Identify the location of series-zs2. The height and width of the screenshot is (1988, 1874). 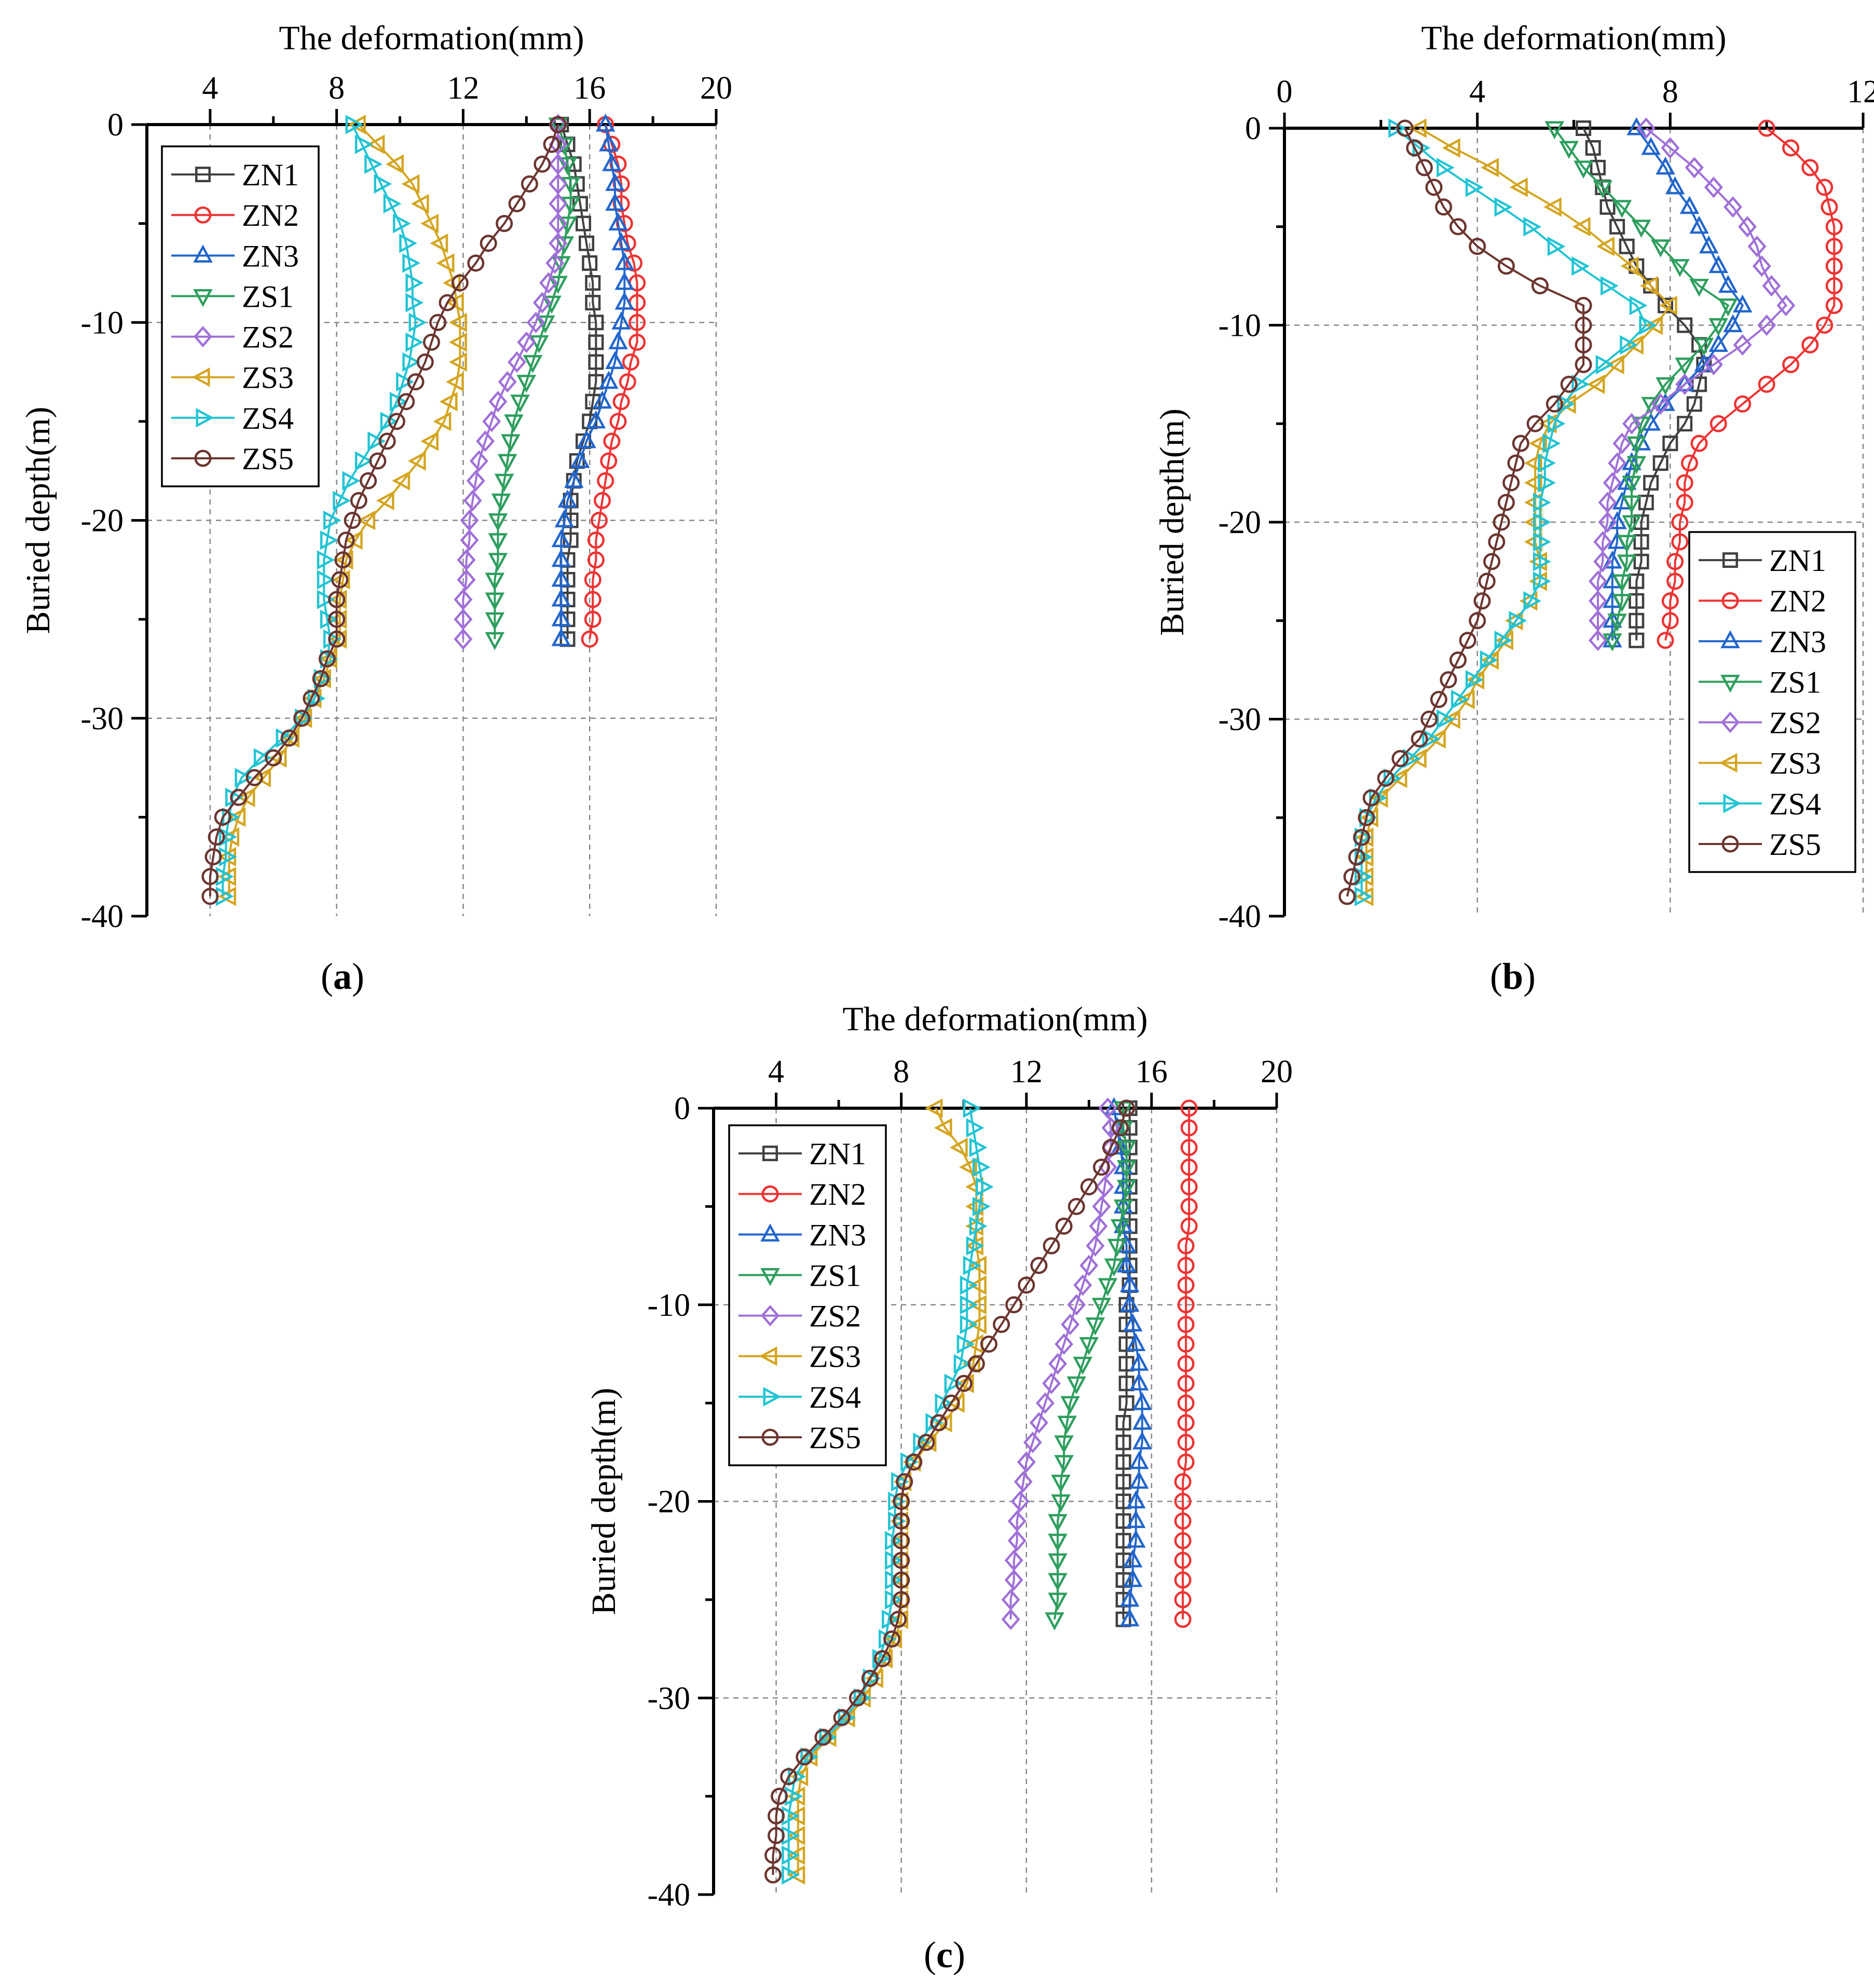
(1060, 1363).